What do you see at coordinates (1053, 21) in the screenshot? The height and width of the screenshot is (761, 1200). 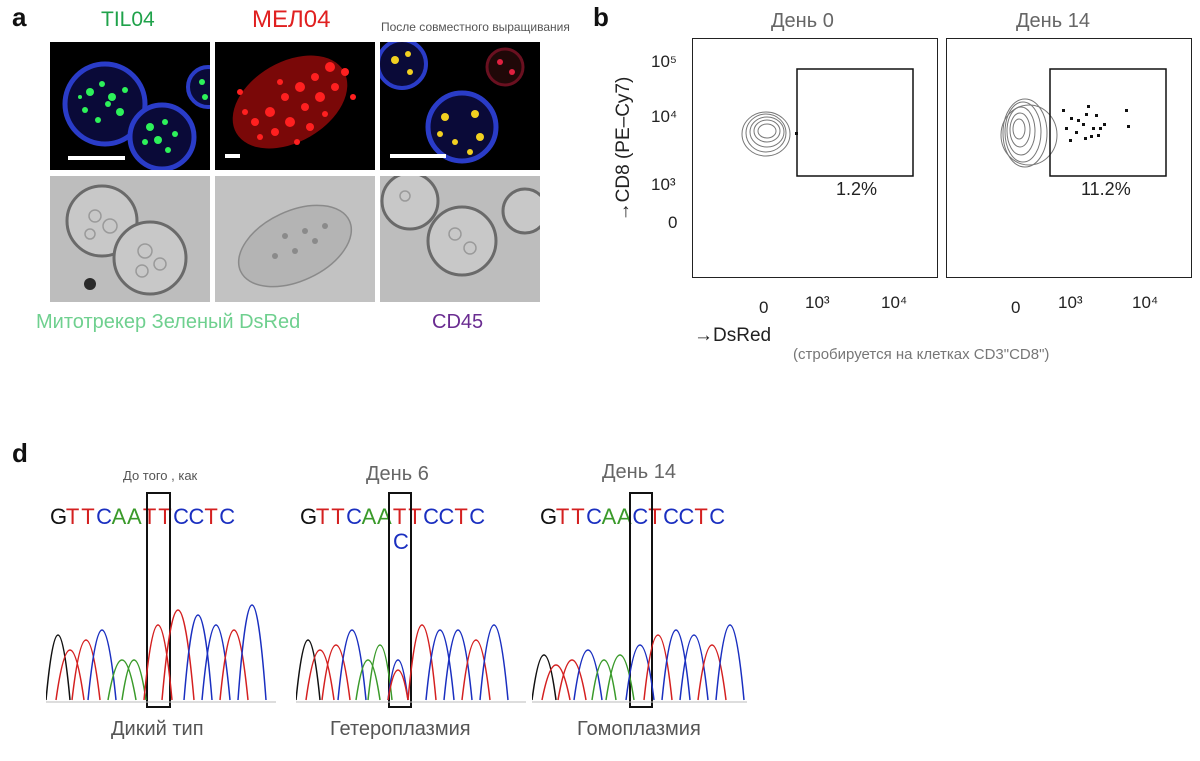 I see `day14-title: День 14` at bounding box center [1053, 21].